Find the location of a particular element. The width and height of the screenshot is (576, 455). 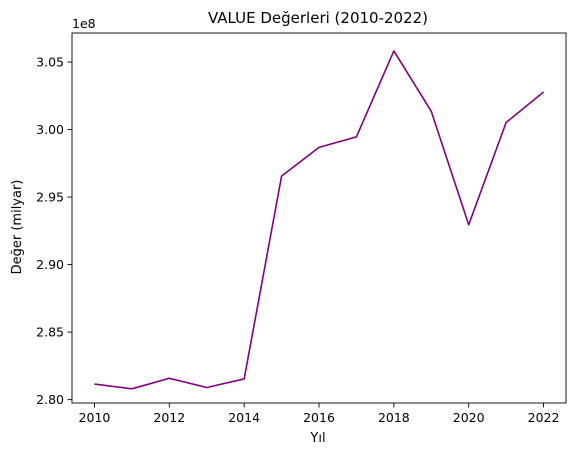

x-axis-label: Yıl is located at coordinates (317, 438).